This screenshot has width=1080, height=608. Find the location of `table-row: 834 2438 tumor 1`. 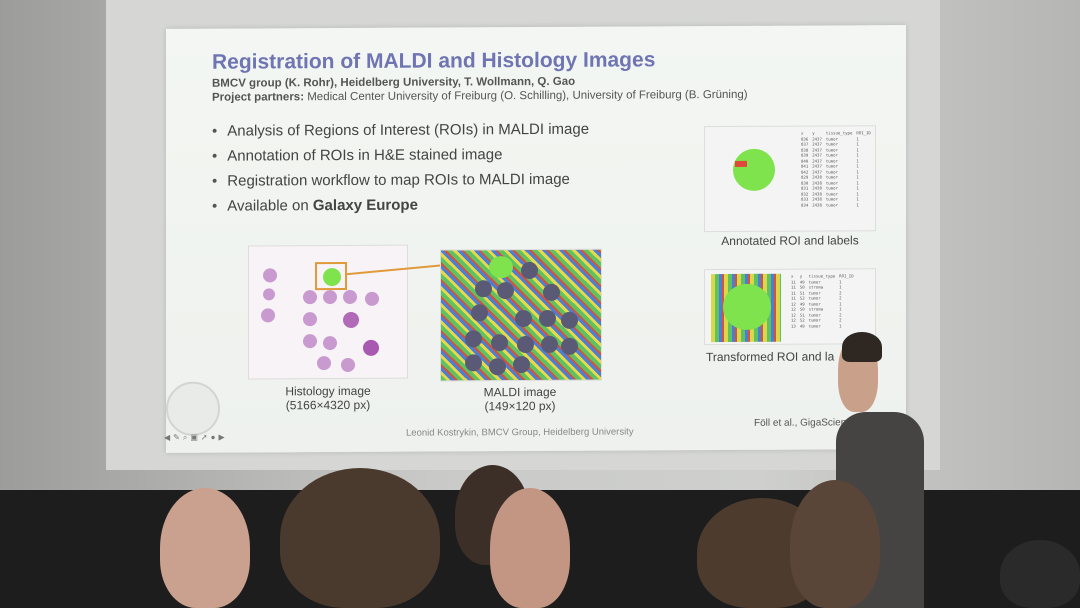

table-row: 834 2438 tumor 1 is located at coordinates (836, 205).